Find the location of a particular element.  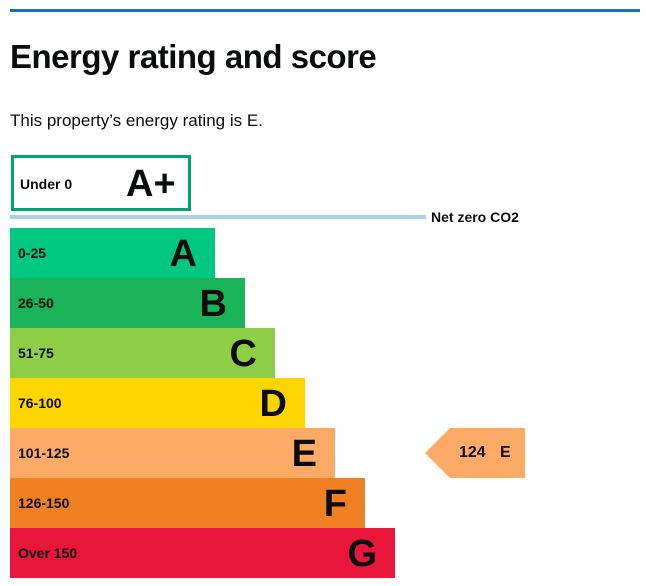

band-d-letter: D is located at coordinates (273, 404).